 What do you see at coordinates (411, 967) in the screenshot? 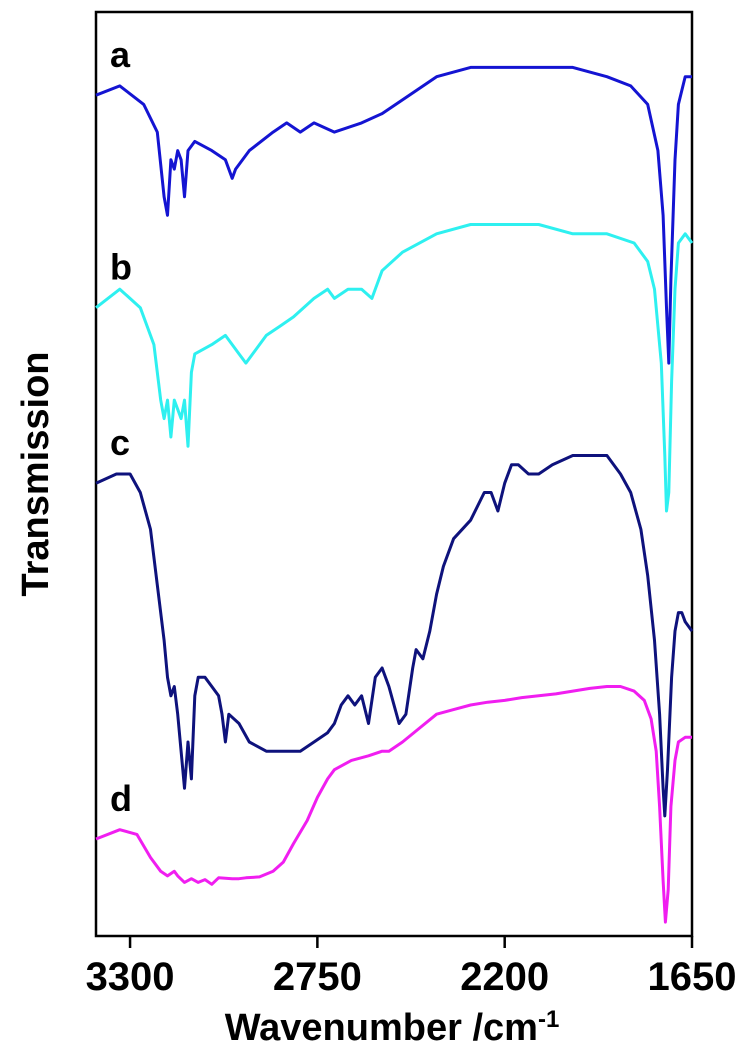
I see `x-axis-ticks: 3300 2750 2200 1650` at bounding box center [411, 967].